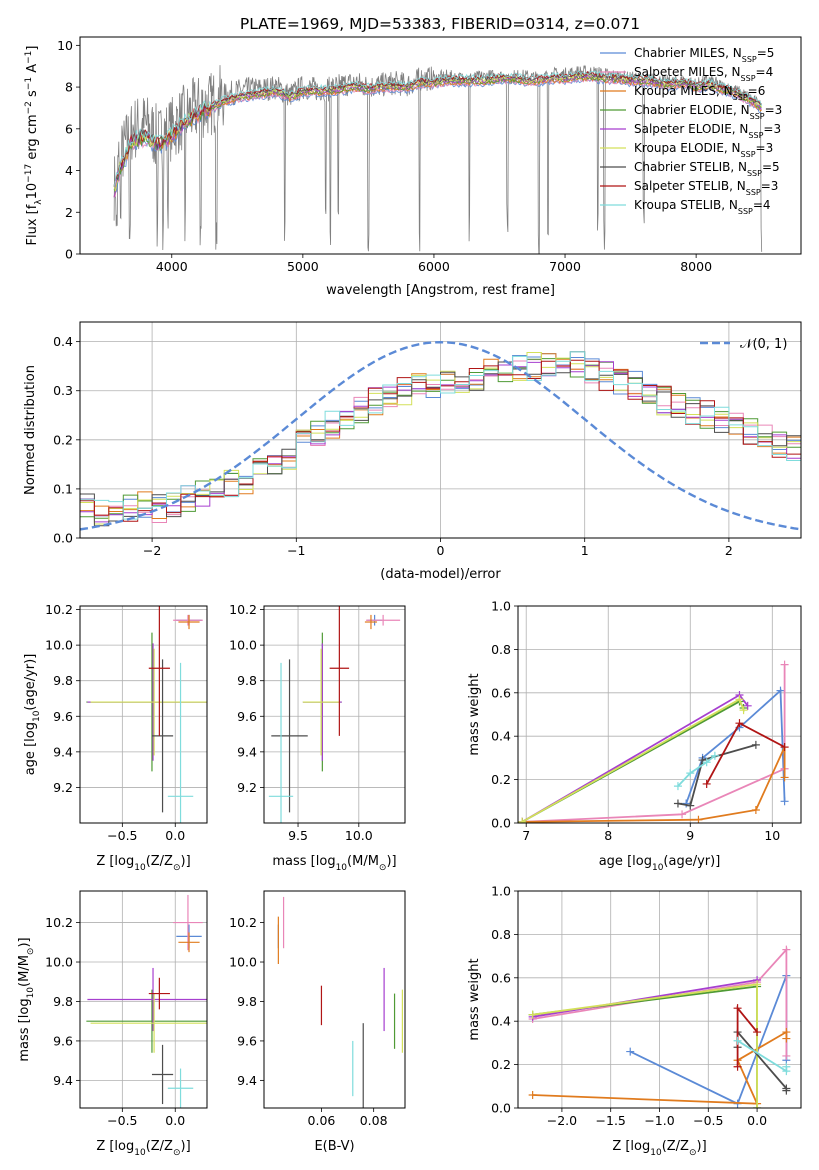 Image resolution: width=819 pixels, height=1170 pixels. I want to click on y-tick-label: 0.8, so click(501, 934).